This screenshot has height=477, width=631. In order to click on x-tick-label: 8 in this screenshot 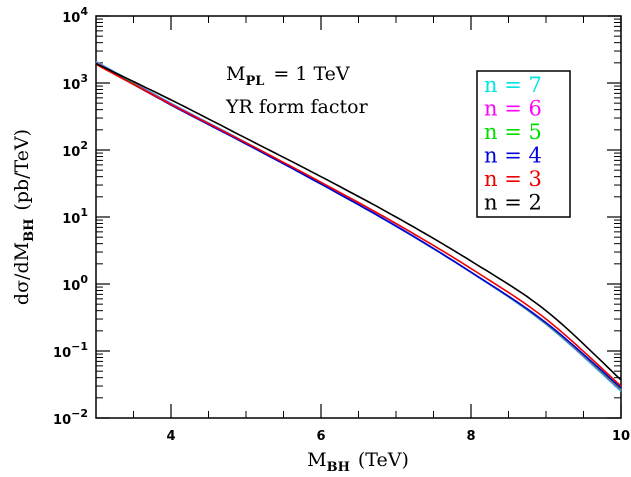, I will do `click(470, 436)`.